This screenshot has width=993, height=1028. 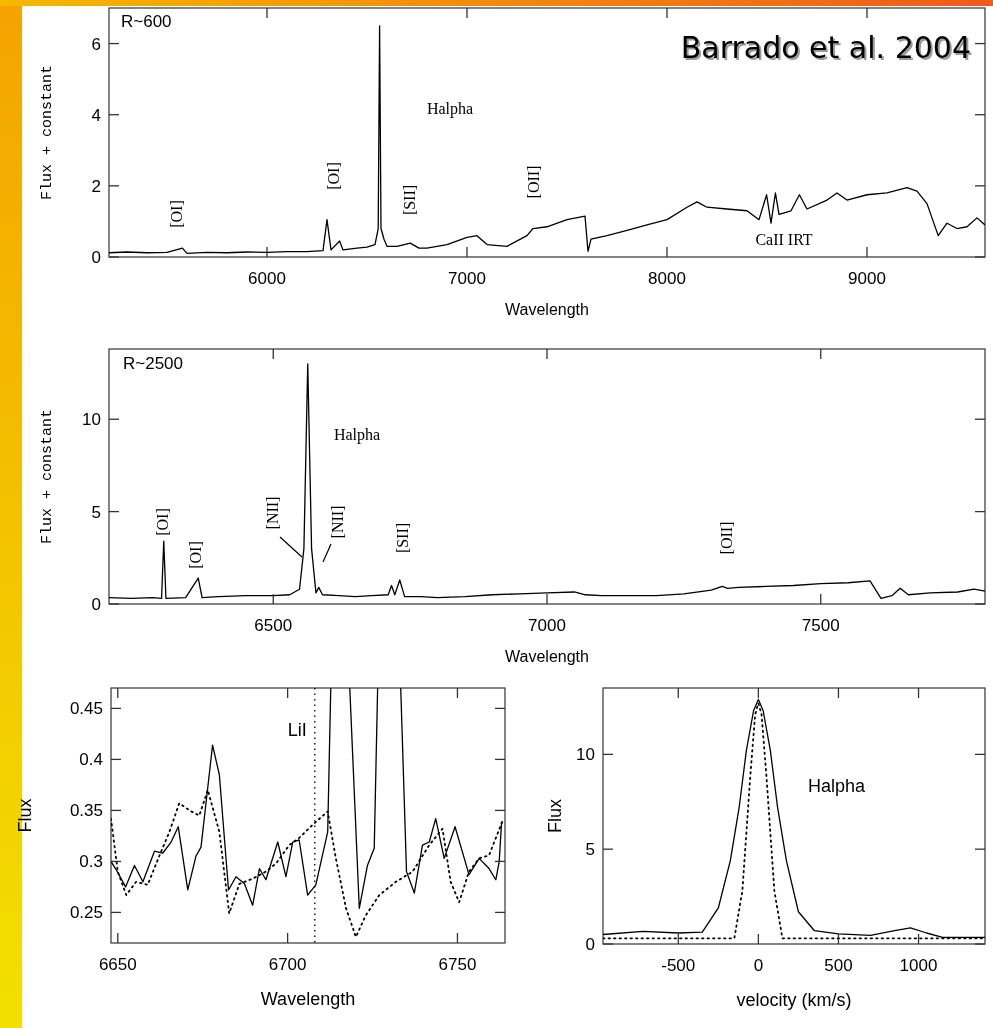 What do you see at coordinates (758, 965) in the screenshot?
I see `x-tick-label: 0` at bounding box center [758, 965].